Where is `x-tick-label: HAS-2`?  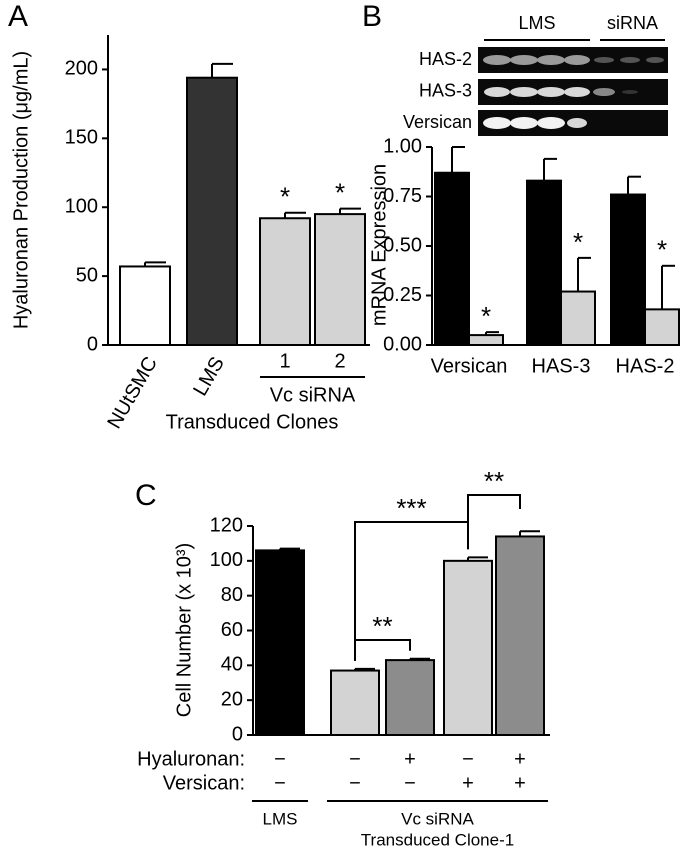
x-tick-label: HAS-2 is located at coordinates (645, 366).